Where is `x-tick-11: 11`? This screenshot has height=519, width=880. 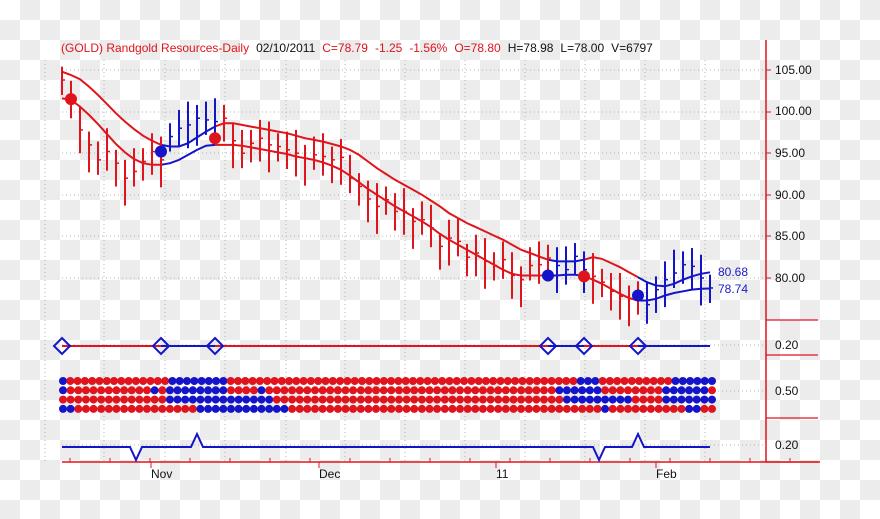 x-tick-11: 11 is located at coordinates (502, 474).